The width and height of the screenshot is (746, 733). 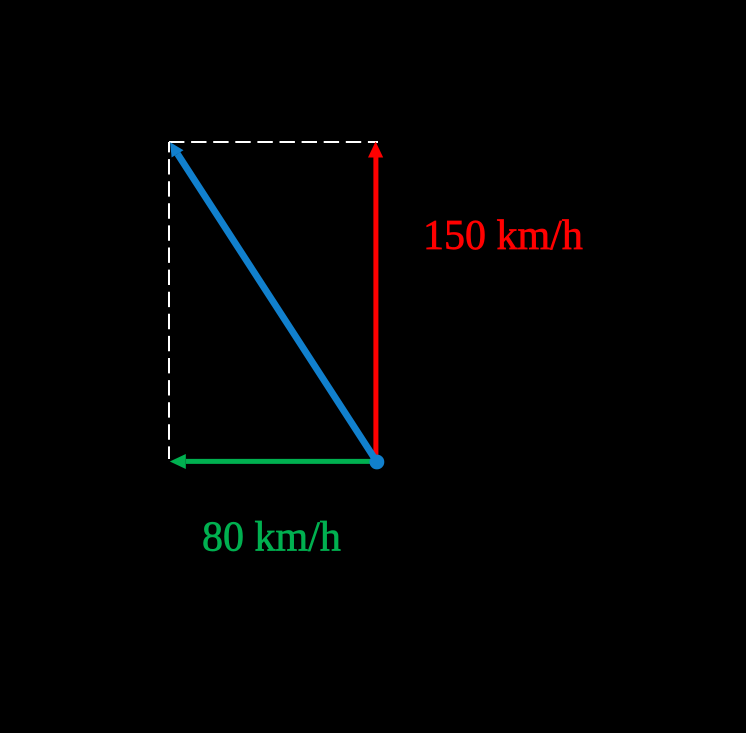 What do you see at coordinates (271, 538) in the screenshot?
I see `svg-text: 80 km/h` at bounding box center [271, 538].